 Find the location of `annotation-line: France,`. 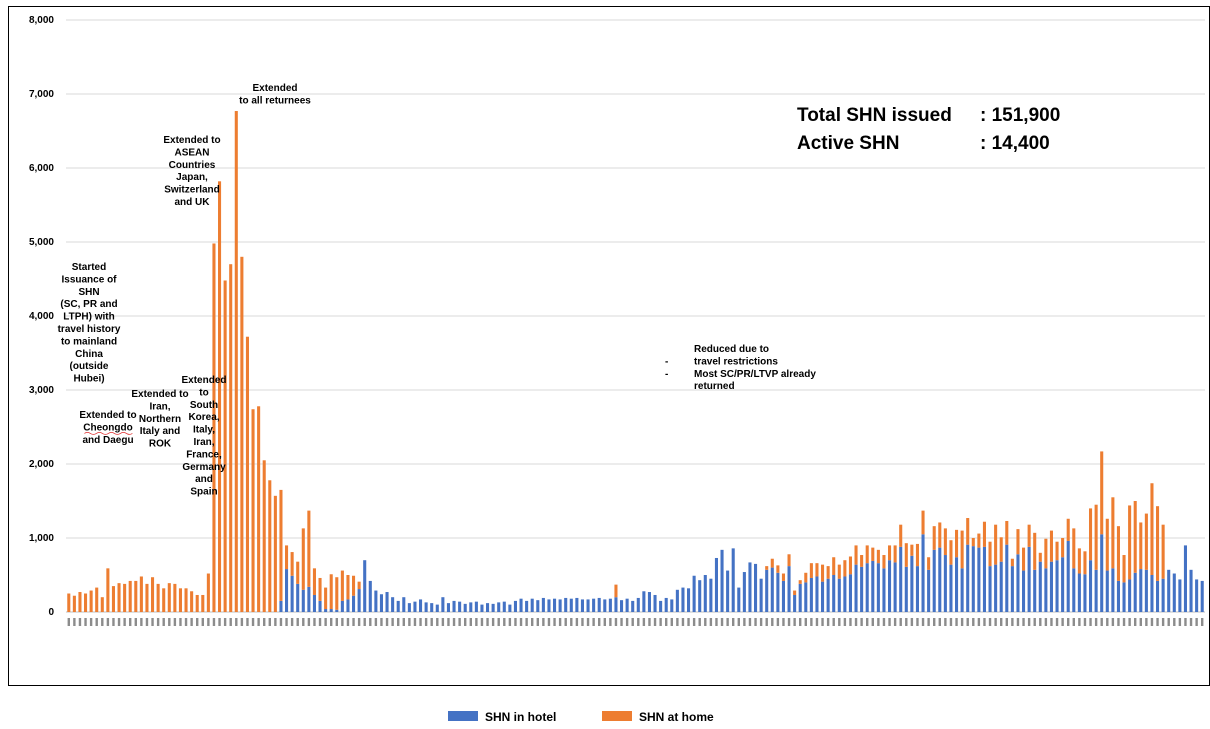

annotation-line: France, is located at coordinates (204, 454).